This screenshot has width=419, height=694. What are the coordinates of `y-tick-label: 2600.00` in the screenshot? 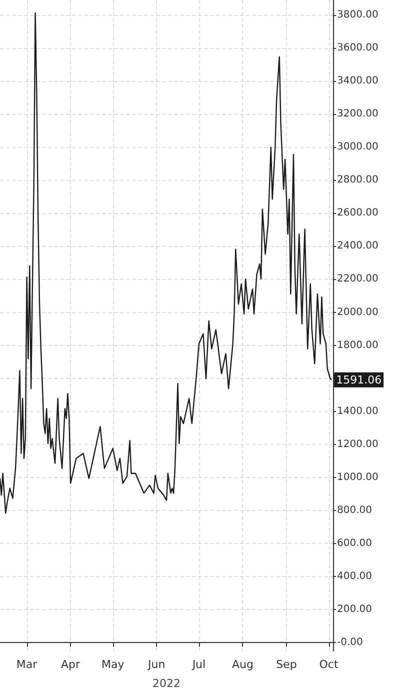 It's located at (357, 213).